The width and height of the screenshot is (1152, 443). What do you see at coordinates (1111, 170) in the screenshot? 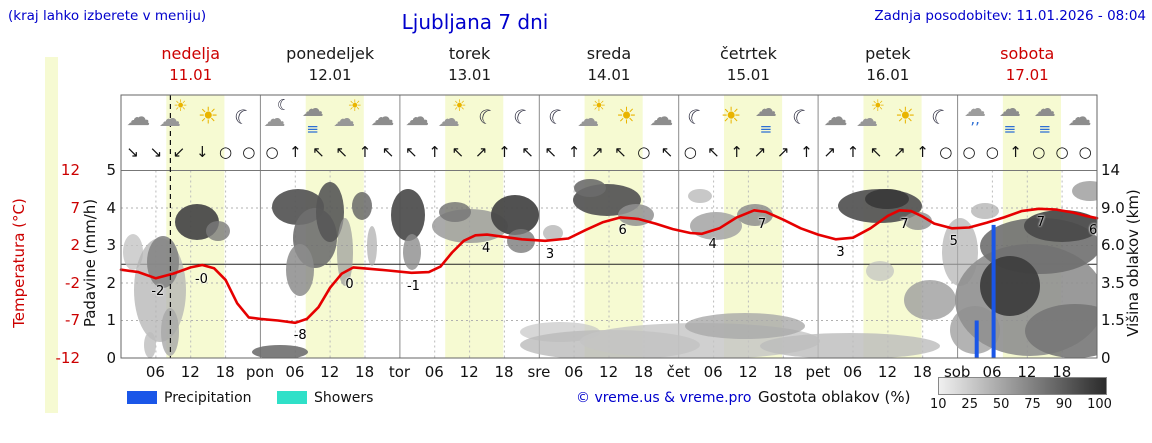
I see `cloud-height-tick-label: 14` at bounding box center [1111, 170].